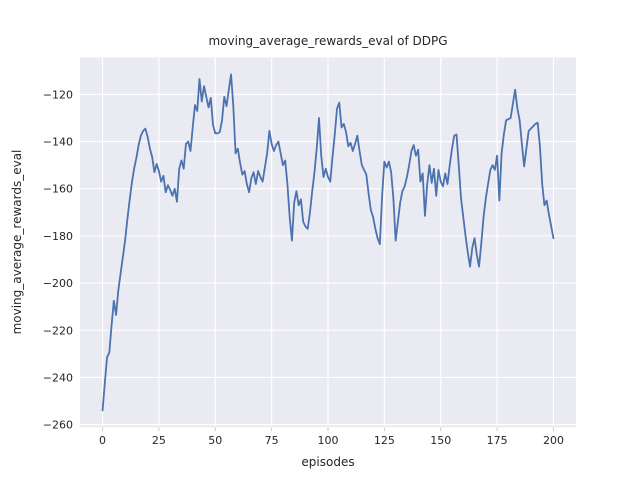  Describe the element at coordinates (384, 440) in the screenshot. I see `x-tick-label: 125` at that location.